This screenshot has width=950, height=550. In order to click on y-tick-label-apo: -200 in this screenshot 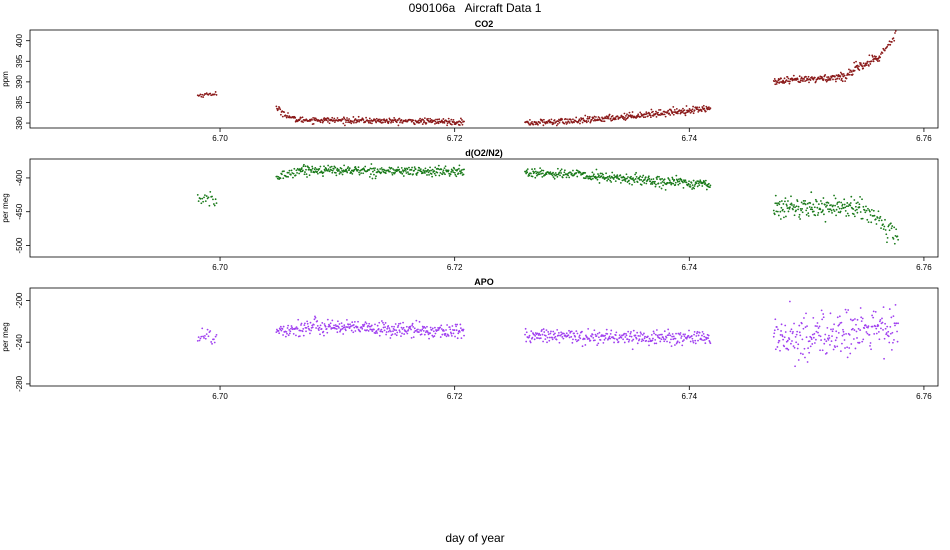, I will do `click(19, 300)`.